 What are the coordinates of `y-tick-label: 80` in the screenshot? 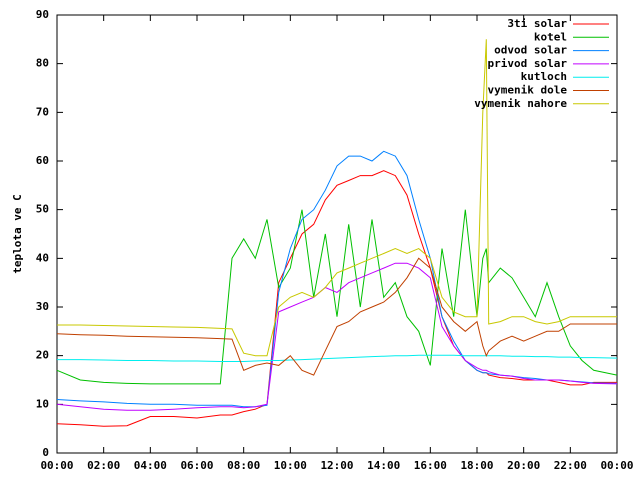 It's located at (42, 63).